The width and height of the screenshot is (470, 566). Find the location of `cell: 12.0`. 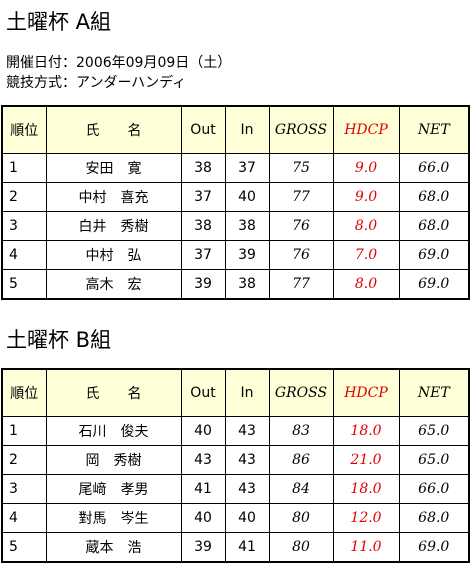

cell: 12.0 is located at coordinates (366, 518).